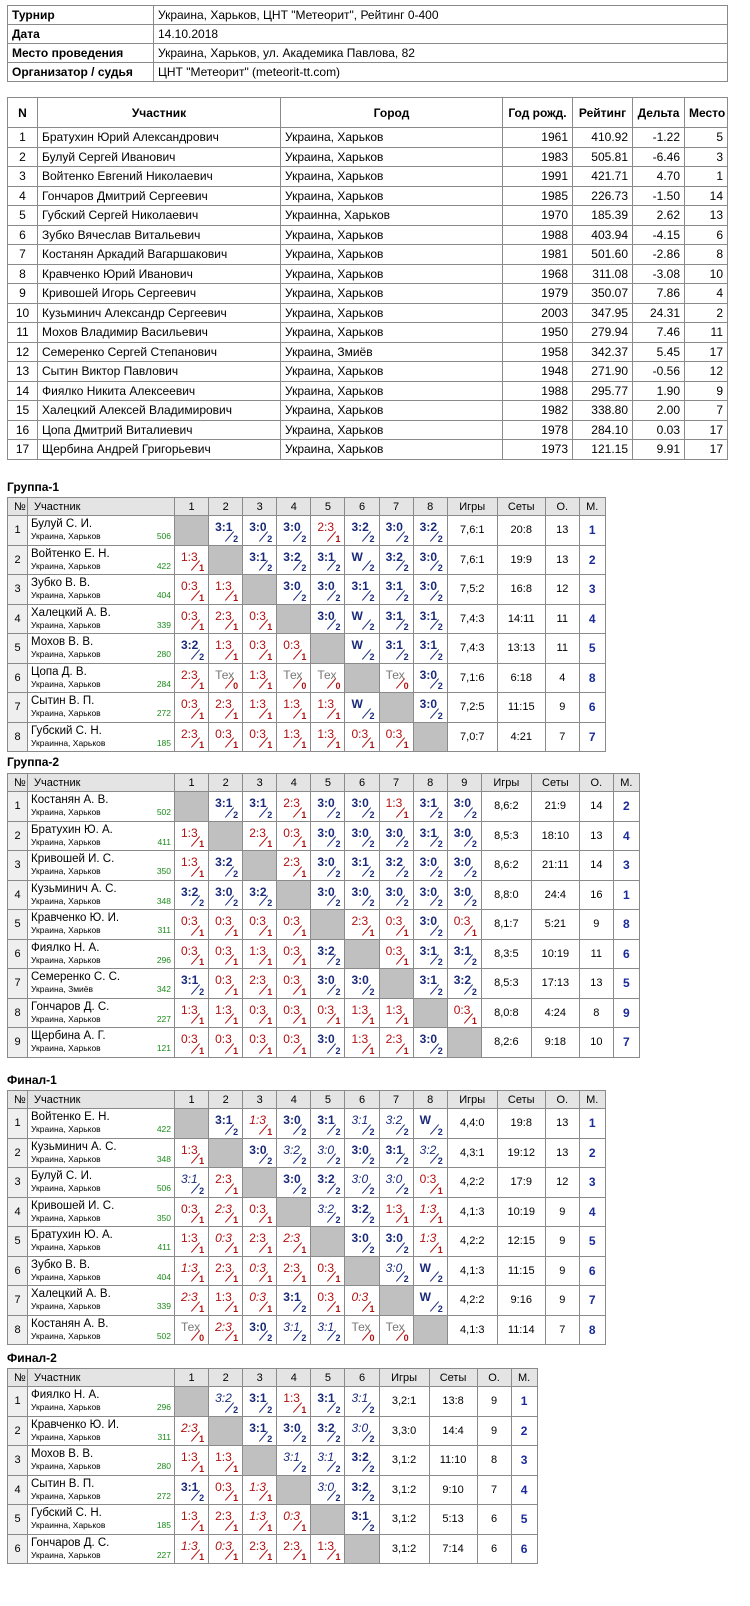  What do you see at coordinates (163, 1217) in the screenshot?
I see `player-rating: 350` at bounding box center [163, 1217].